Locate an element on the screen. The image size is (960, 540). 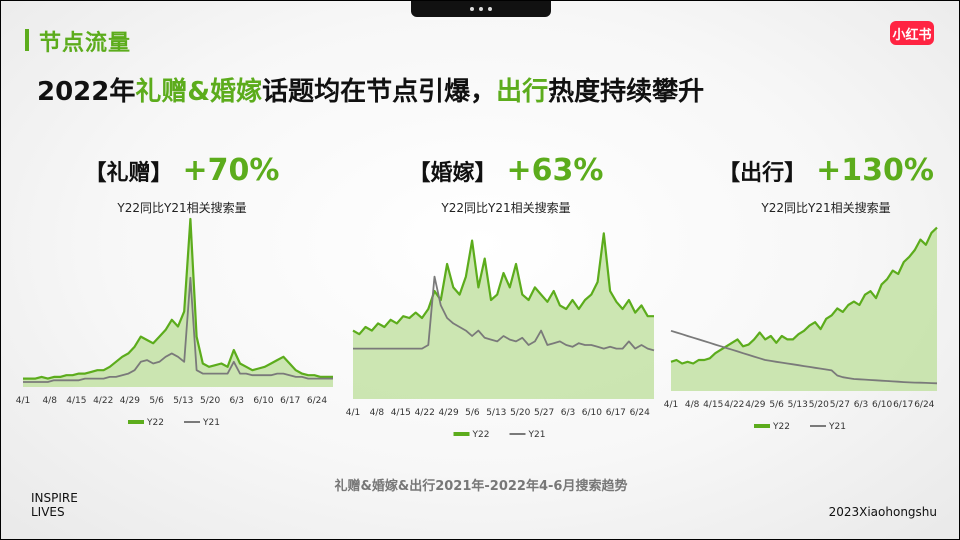
headline-highlight: 出行 is located at coordinates (522, 92).